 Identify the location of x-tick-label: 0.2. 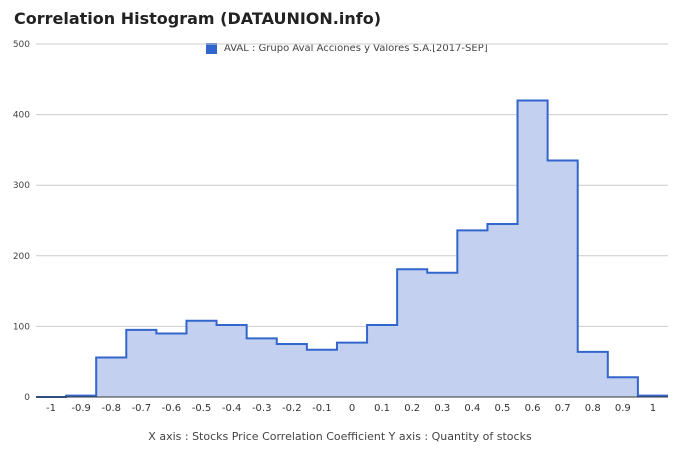
(412, 408).